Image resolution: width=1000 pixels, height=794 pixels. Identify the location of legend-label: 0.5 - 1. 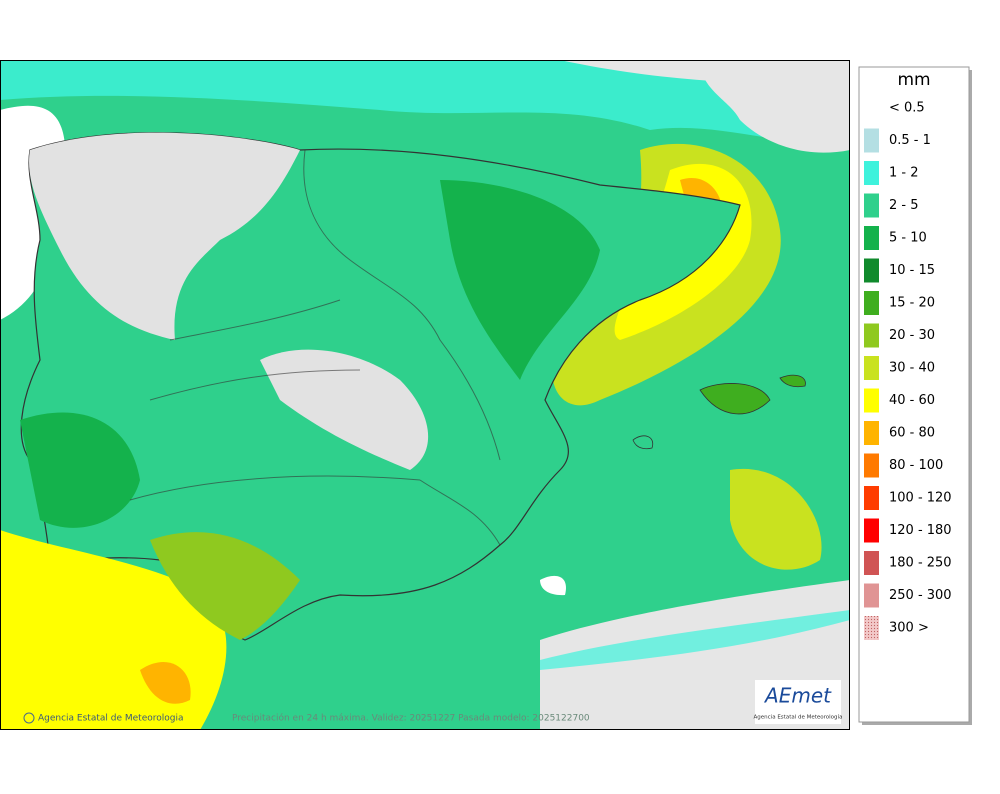
(910, 140).